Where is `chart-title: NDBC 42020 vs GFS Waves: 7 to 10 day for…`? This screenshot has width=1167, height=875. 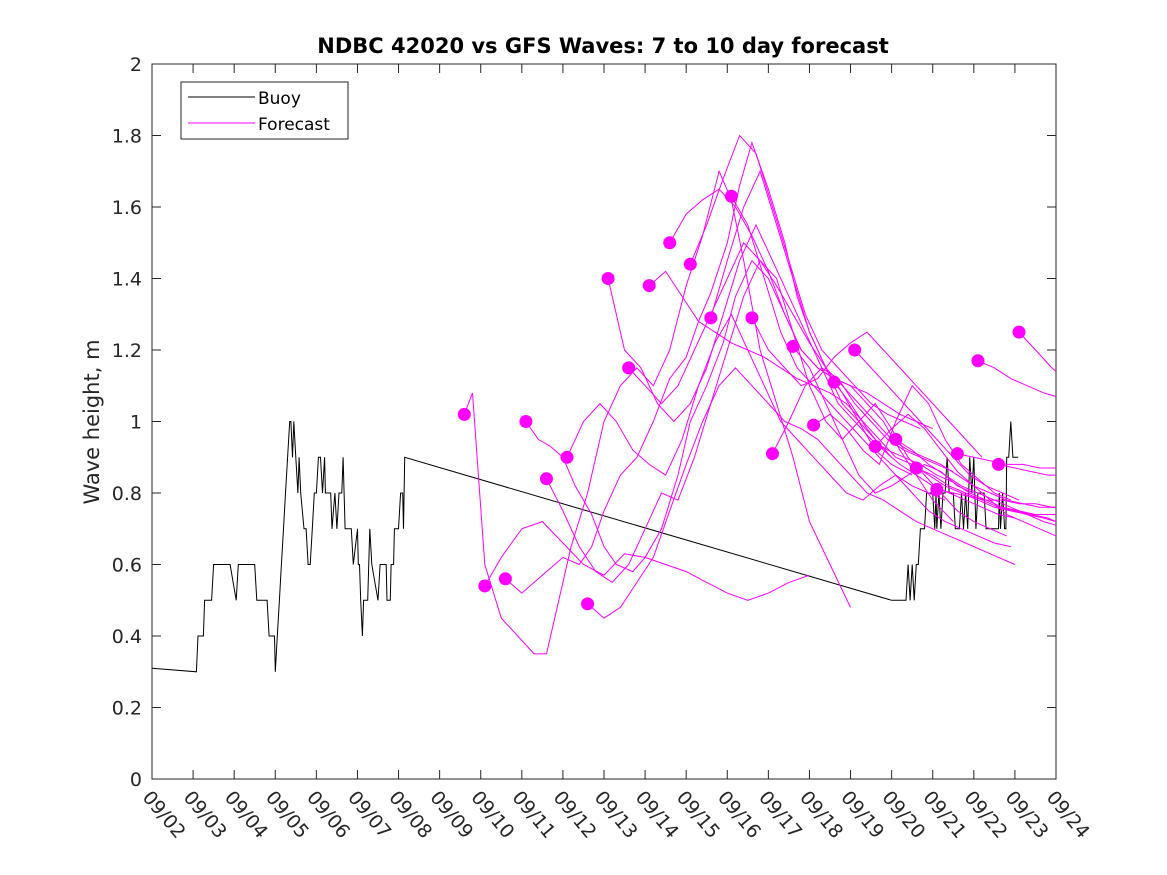
chart-title: NDBC 42020 vs GFS Waves: 7 to 10 day for… is located at coordinates (602, 46).